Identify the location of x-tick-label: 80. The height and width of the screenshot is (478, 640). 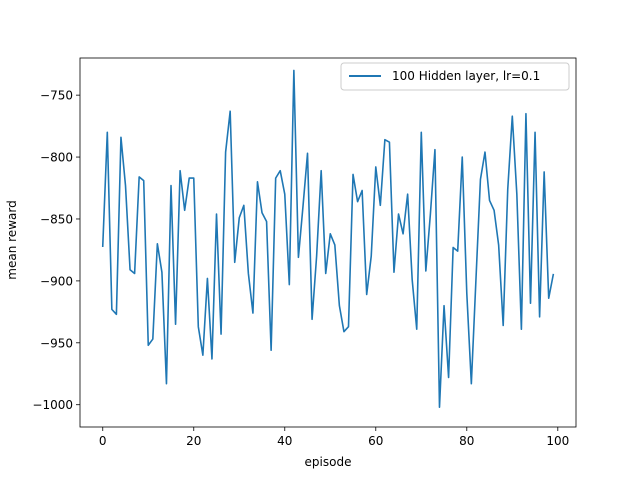
(466, 441).